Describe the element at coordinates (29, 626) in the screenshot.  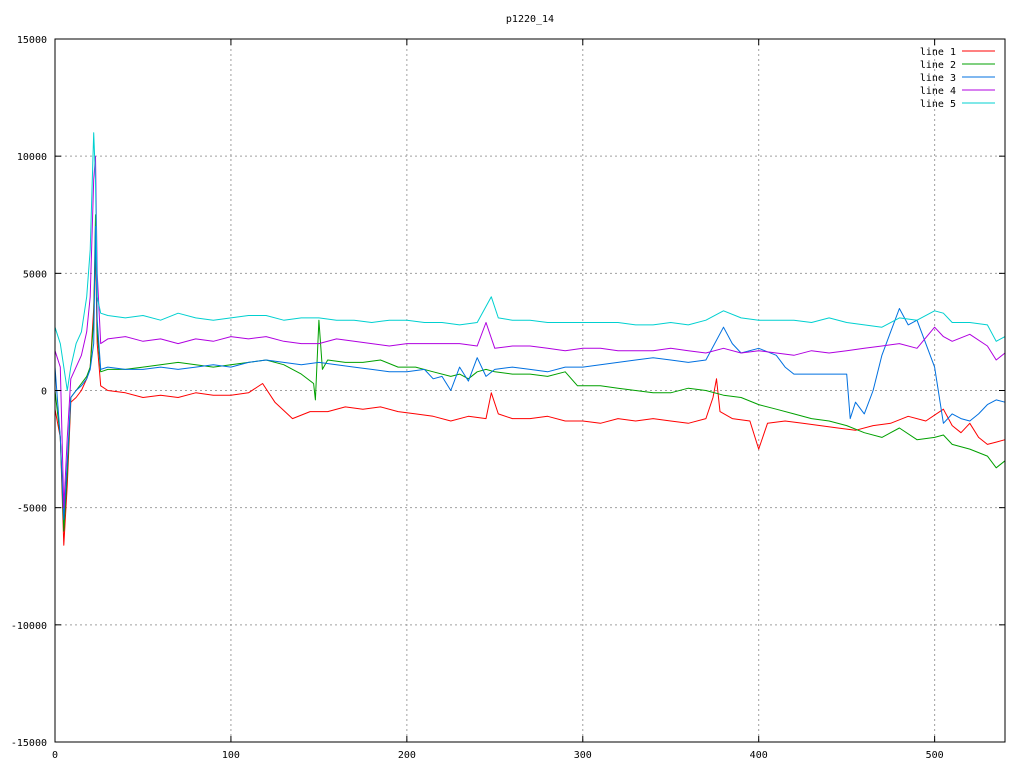
I see `y-tick-label: -10000` at that location.